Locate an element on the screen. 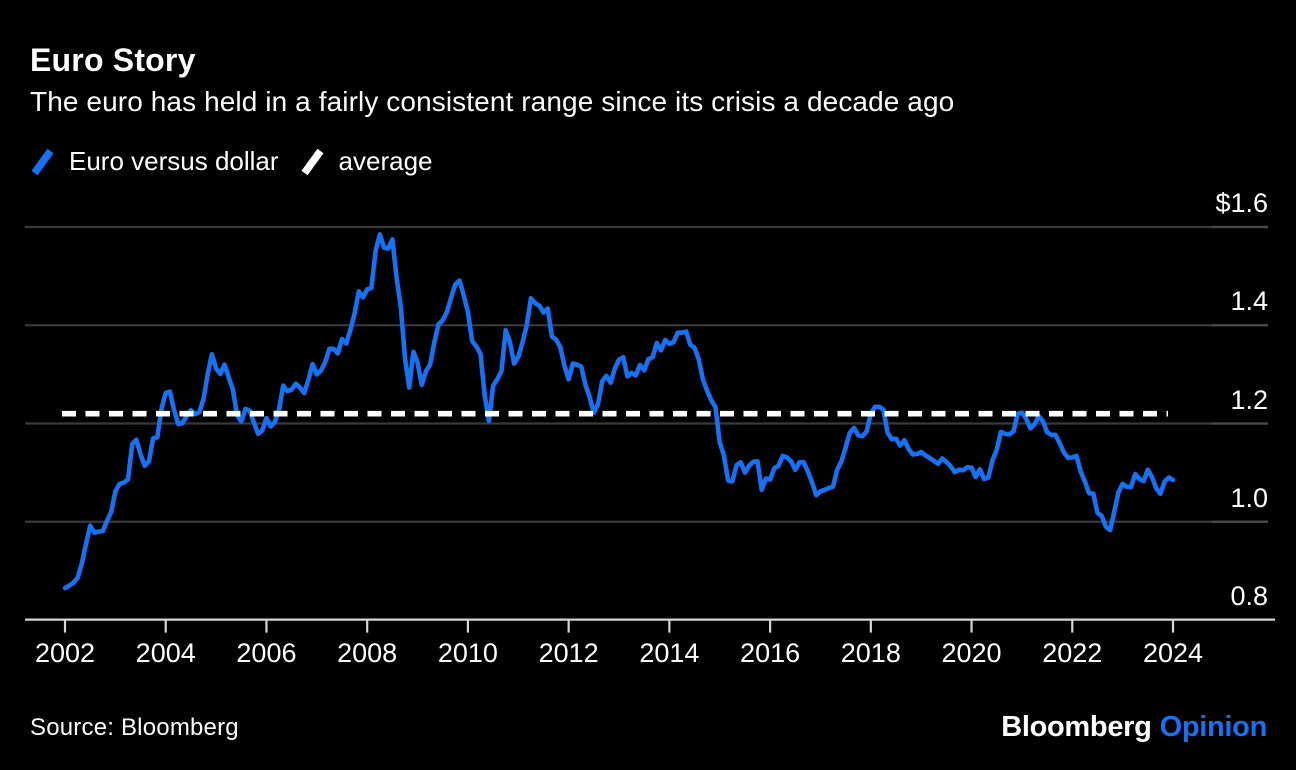  x-tick-label: 2022 is located at coordinates (1072, 653).